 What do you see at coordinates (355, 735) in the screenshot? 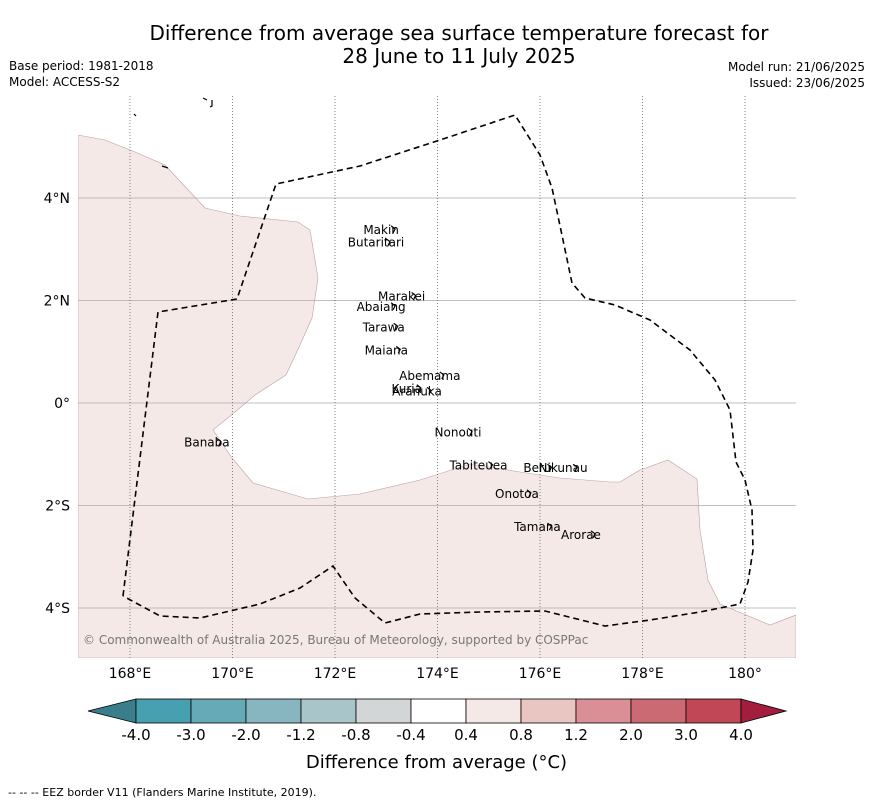
I see `colorbar-tick-label: -0.8` at bounding box center [355, 735].